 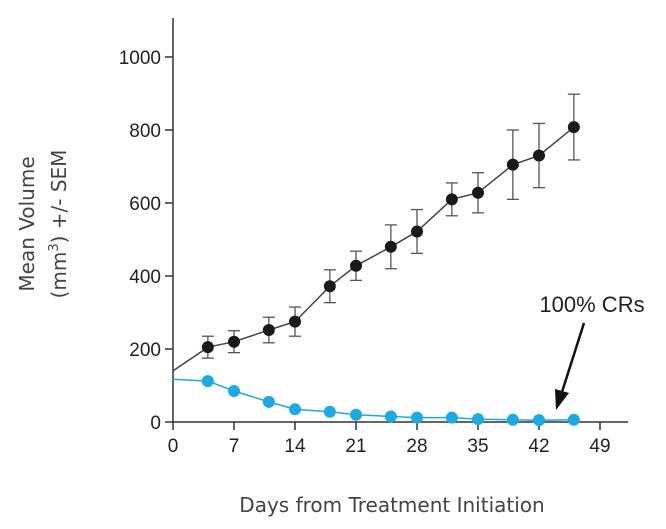 I want to click on y-tick-label: 0, so click(x=155, y=423).